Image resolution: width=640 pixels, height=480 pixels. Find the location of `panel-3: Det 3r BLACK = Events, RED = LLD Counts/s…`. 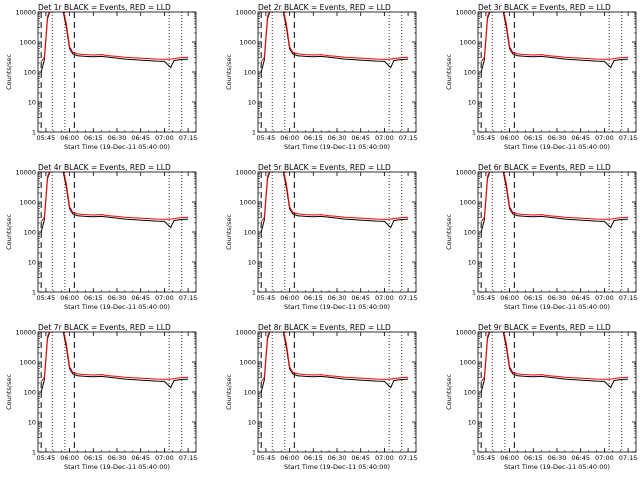

panel-3: Det 3r BLACK = Events, RED = LLD Counts/s… is located at coordinates (541, 77).